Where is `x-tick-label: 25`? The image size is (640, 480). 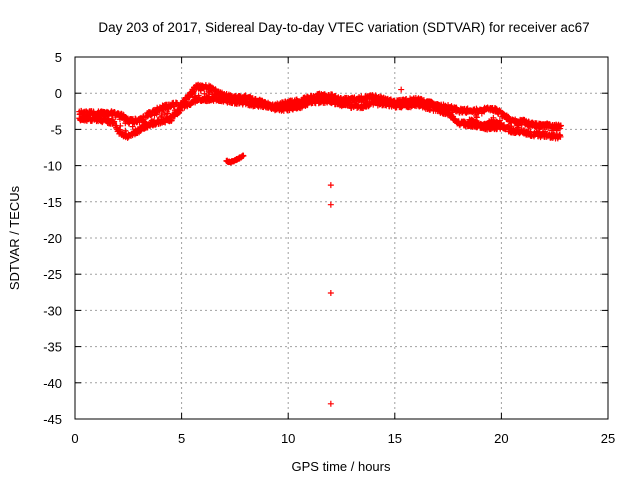 x-tick-label: 25 is located at coordinates (608, 438).